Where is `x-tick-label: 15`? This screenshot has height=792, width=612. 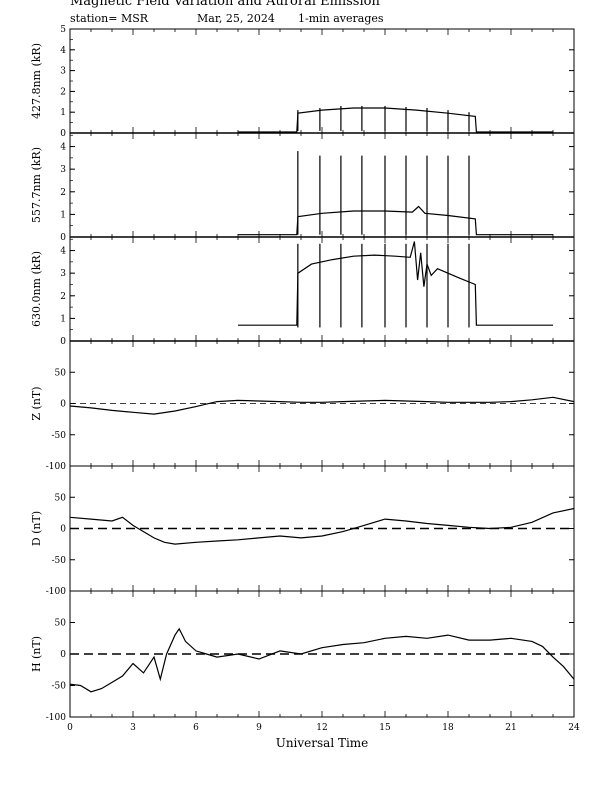 x-tick-label: 15 is located at coordinates (385, 728).